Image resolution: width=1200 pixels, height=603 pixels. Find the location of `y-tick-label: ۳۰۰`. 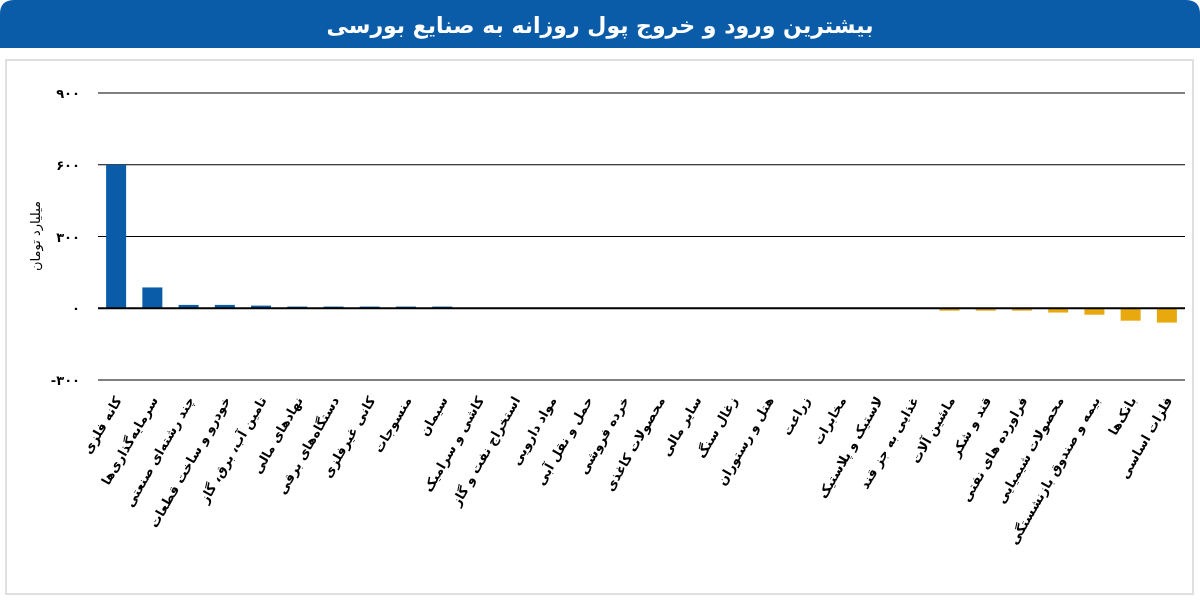

y-tick-label: ۳۰۰ is located at coordinates (68, 237).